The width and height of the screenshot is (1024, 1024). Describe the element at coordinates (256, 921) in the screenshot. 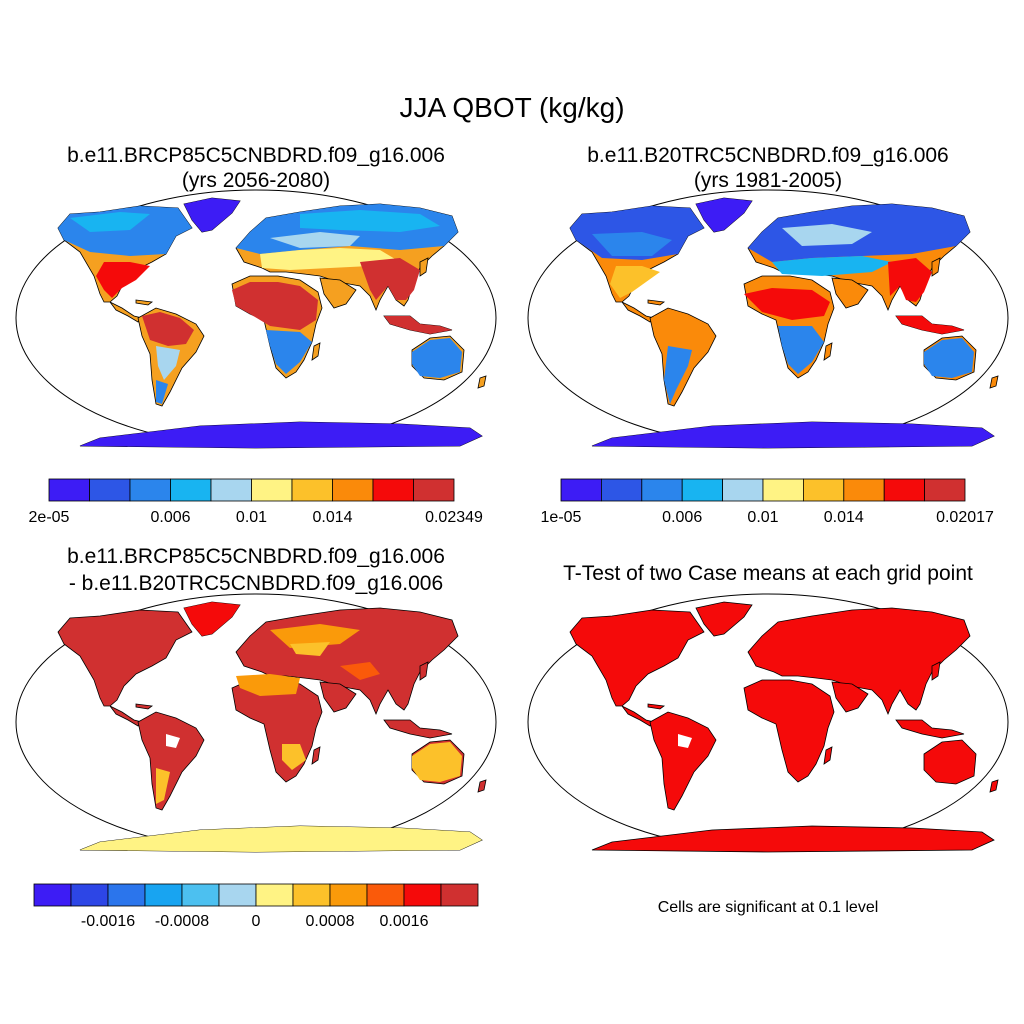

I see `colorbar-3-label: 0` at that location.